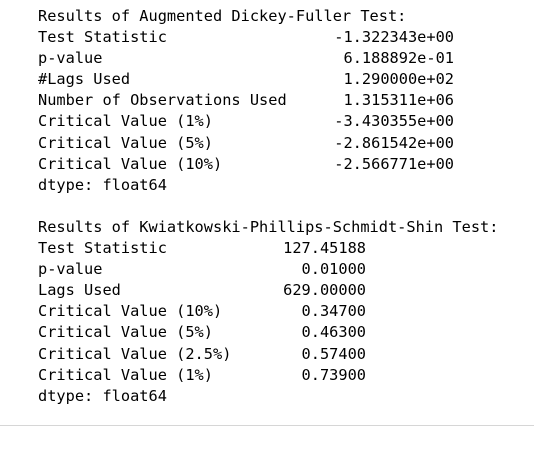  What do you see at coordinates (333, 353) in the screenshot?
I see `kpss-row-value: 0.57400` at bounding box center [333, 353].